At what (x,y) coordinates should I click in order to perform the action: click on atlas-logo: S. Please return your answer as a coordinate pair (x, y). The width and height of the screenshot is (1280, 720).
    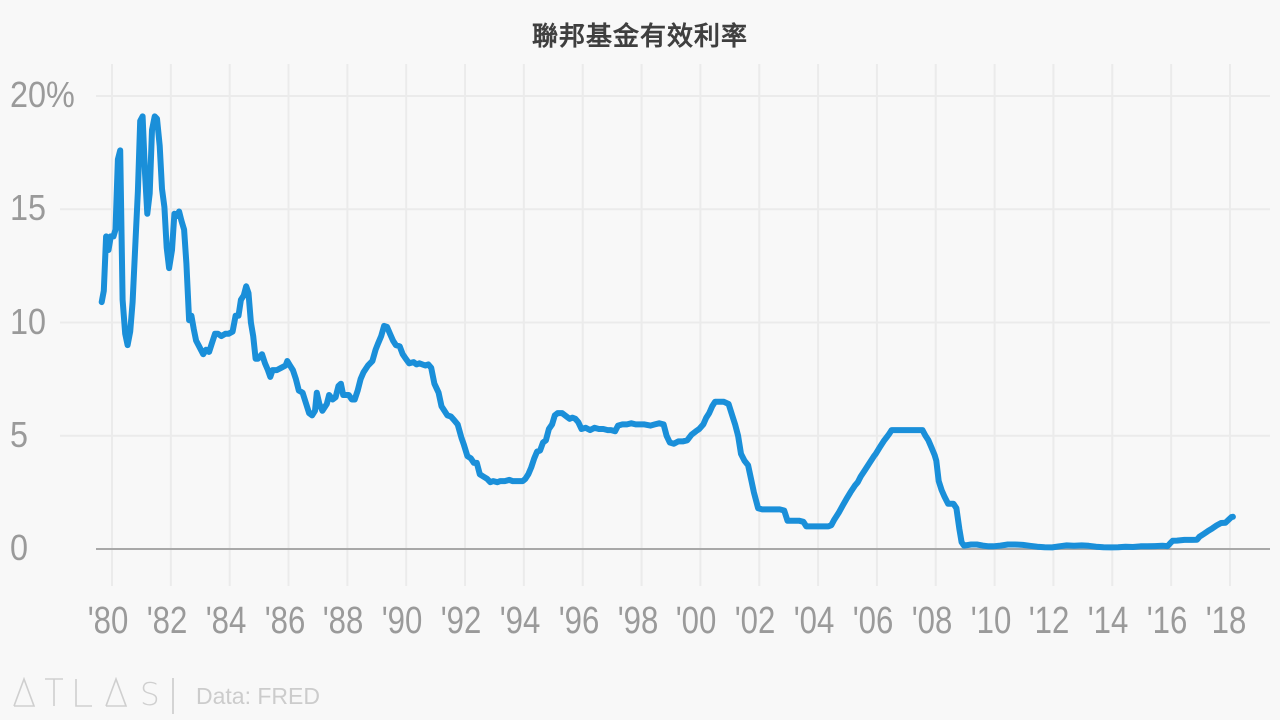
    Looking at the image, I should click on (87, 696).